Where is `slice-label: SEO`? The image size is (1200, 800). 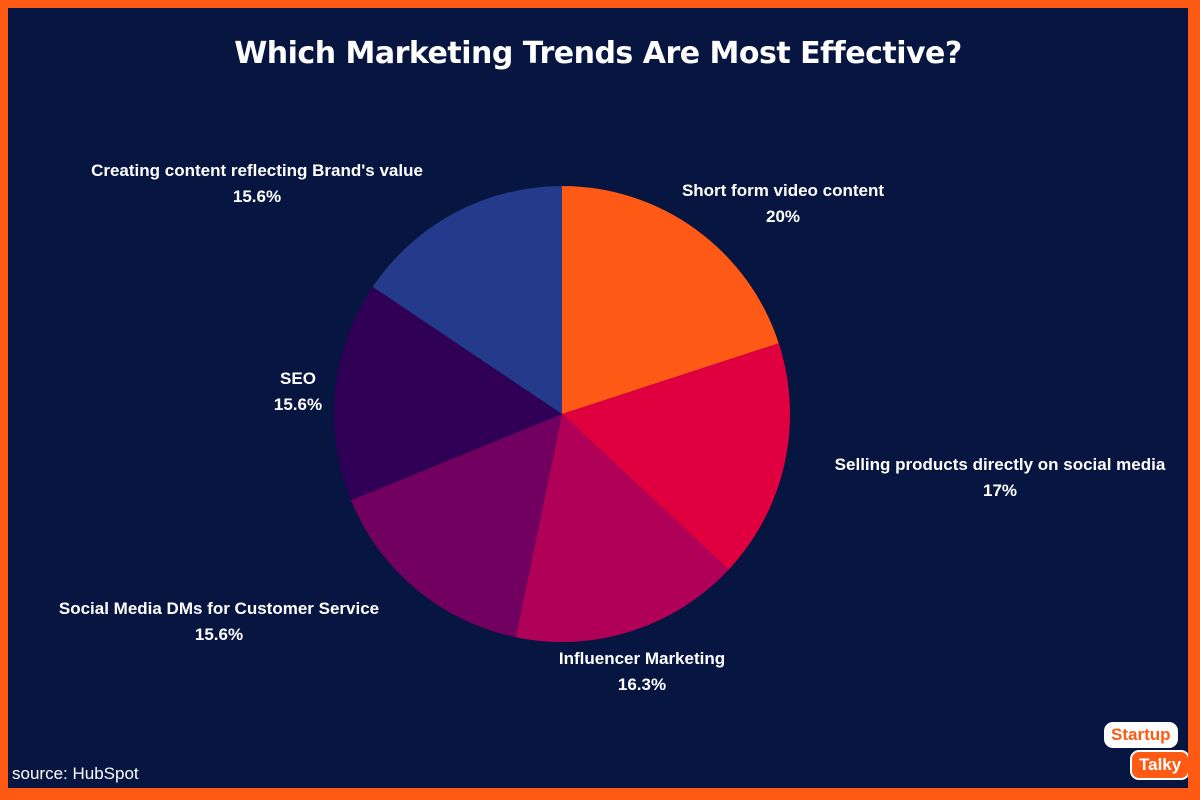
slice-label: SEO is located at coordinates (298, 378).